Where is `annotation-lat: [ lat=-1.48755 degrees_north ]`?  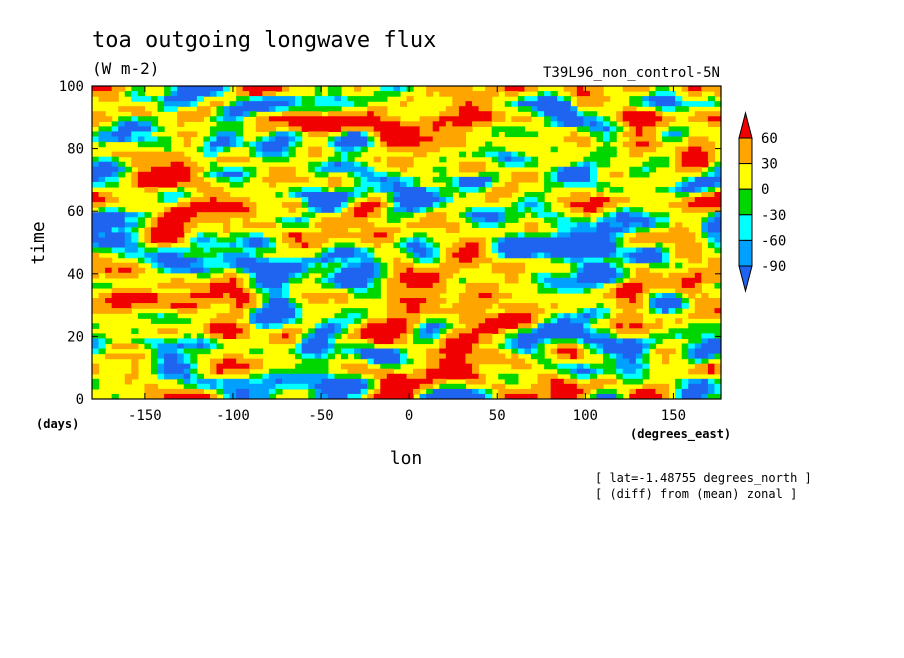 annotation-lat: [ lat=-1.48755 degrees_north ] is located at coordinates (703, 478).